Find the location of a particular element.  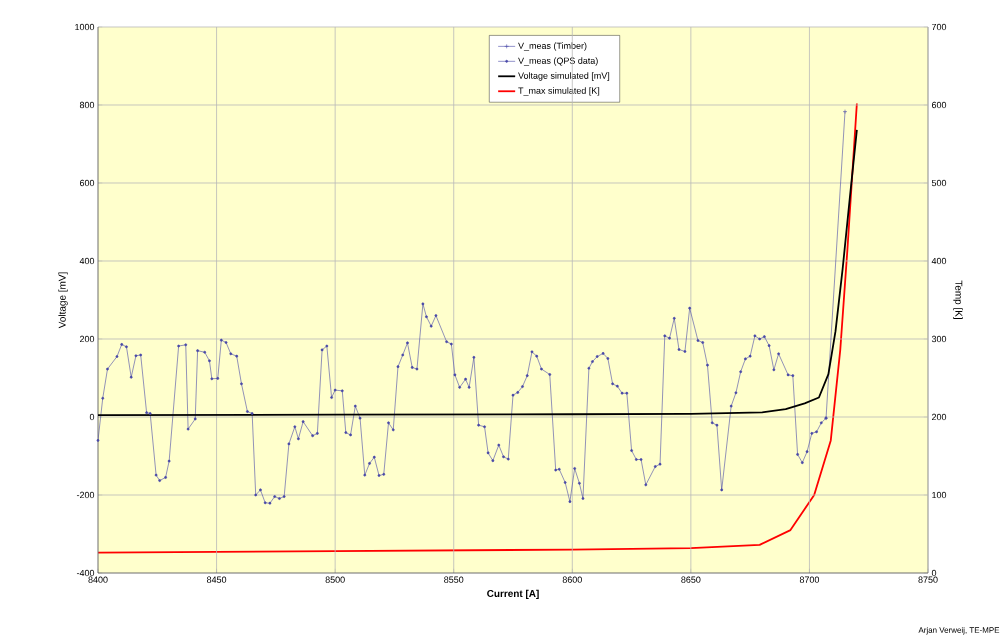

y-tick-label: 800 is located at coordinates (87, 105).